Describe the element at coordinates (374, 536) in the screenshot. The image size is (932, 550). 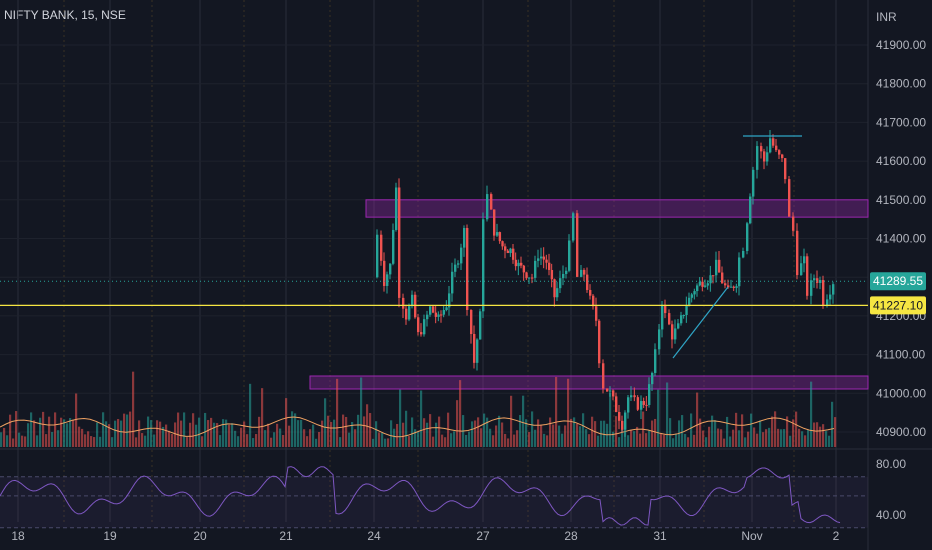
I see `time-tick-label: 24` at that location.